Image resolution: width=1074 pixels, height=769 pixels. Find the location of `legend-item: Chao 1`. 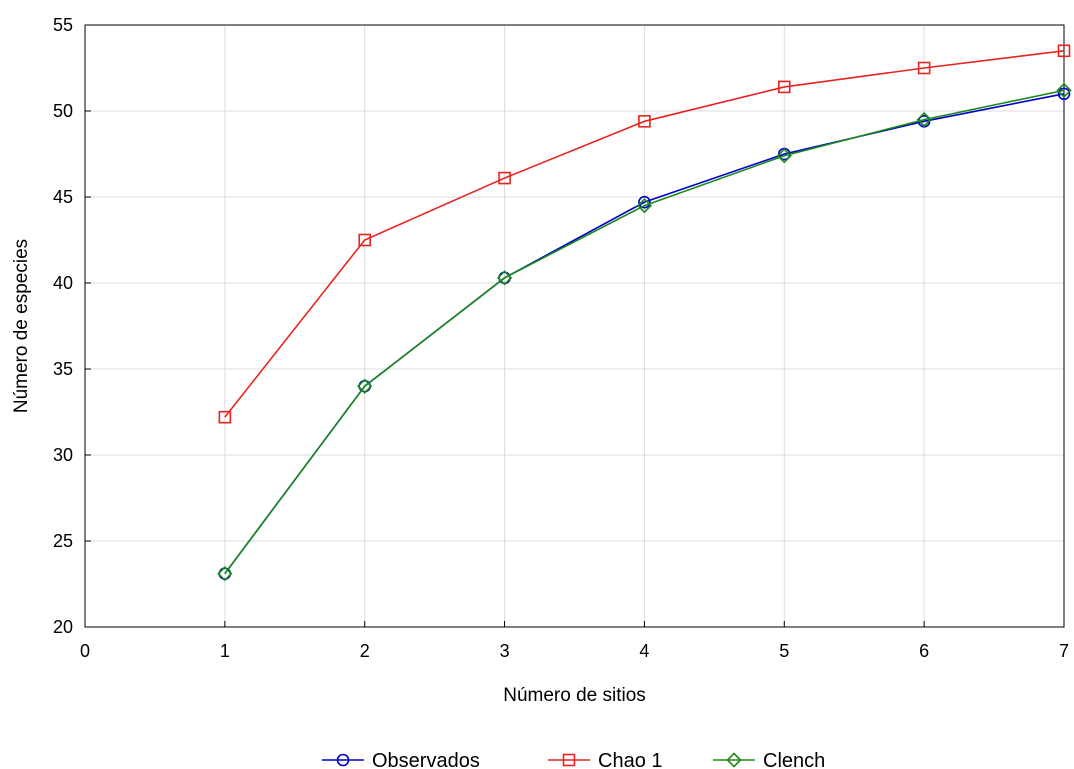

legend-item: Chao 1 is located at coordinates (605, 759).